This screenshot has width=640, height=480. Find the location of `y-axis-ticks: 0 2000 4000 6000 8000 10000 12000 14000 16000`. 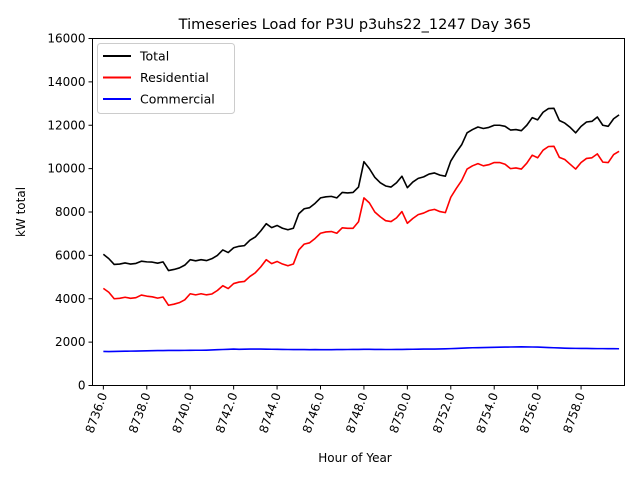

y-axis-ticks: 0 2000 4000 6000 8000 10000 12000 14000 16000 is located at coordinates (70, 212).